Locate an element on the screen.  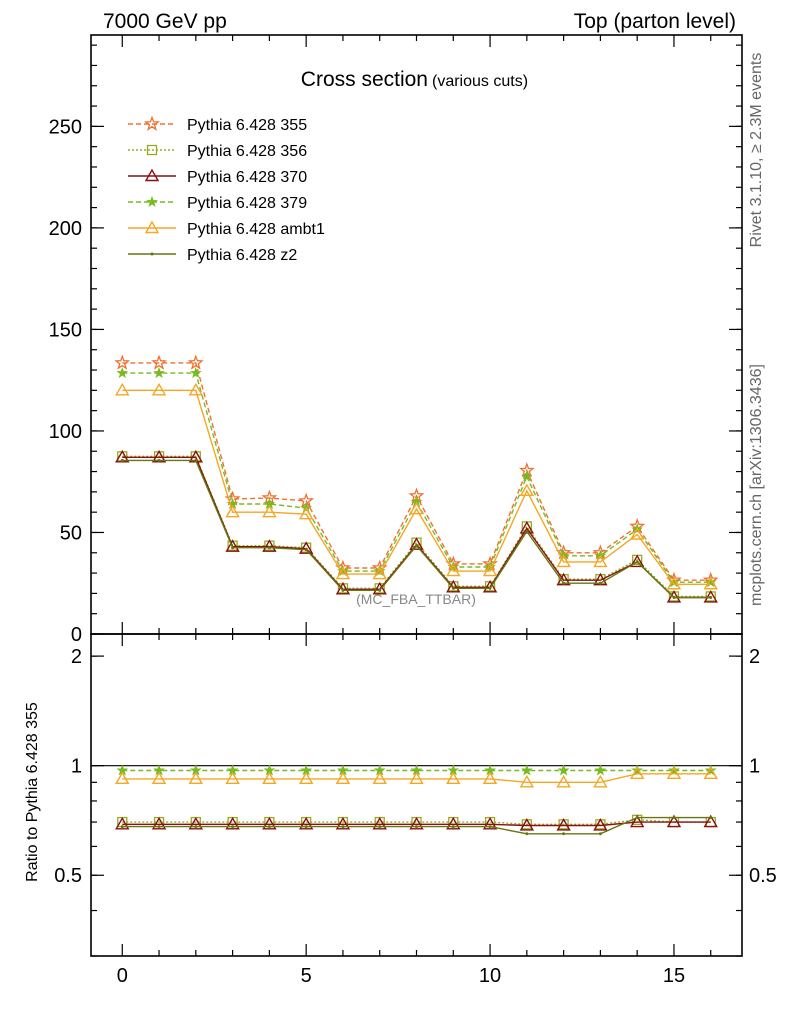
main-title: Cross section is located at coordinates (364, 79).